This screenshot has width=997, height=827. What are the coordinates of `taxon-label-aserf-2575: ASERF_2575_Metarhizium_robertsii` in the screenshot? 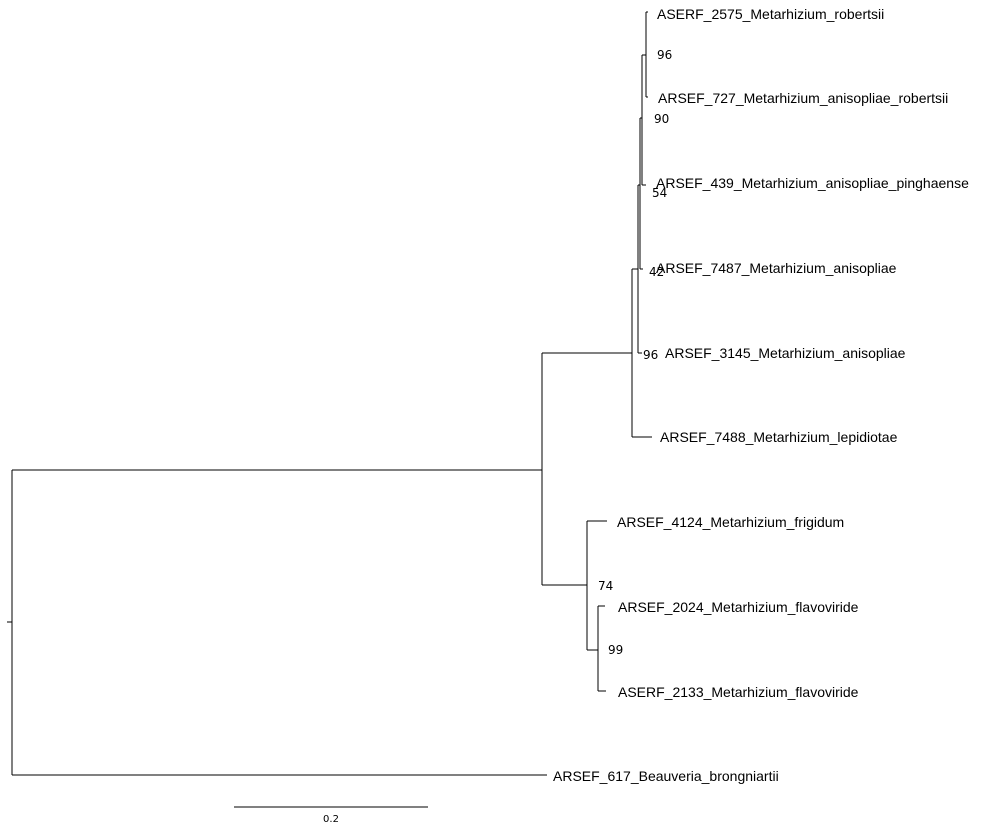 It's located at (770, 14).